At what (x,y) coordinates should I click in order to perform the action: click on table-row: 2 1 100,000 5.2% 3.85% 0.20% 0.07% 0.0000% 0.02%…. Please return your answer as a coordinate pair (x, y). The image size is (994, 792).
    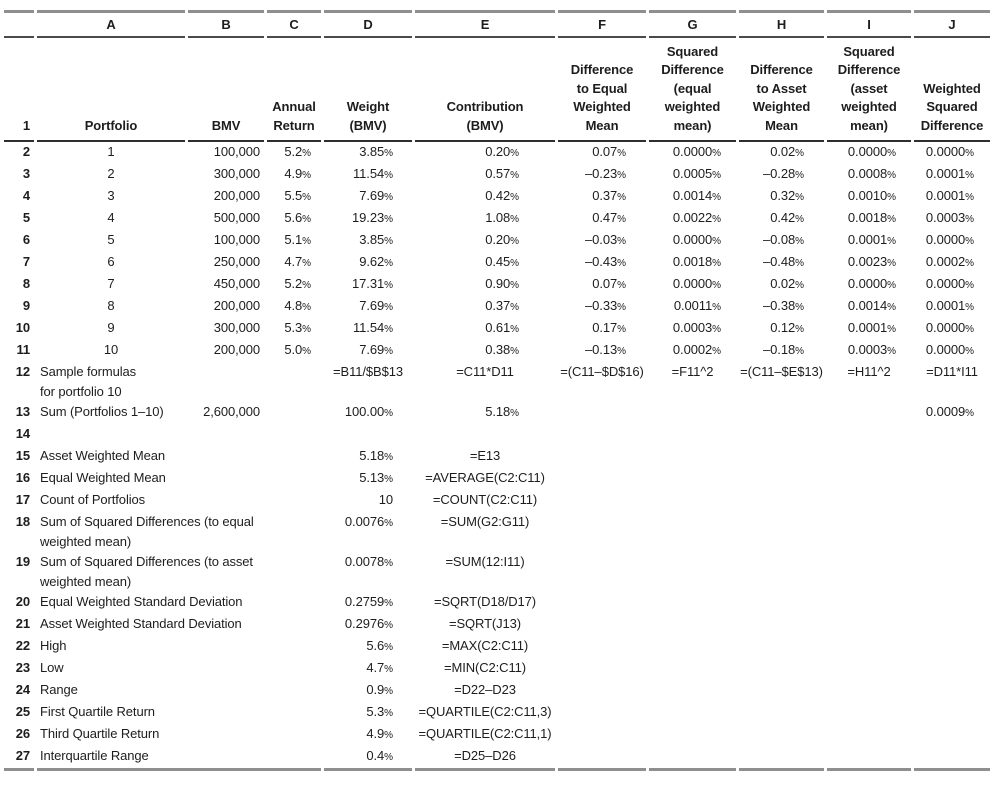
    Looking at the image, I should click on (497, 153).